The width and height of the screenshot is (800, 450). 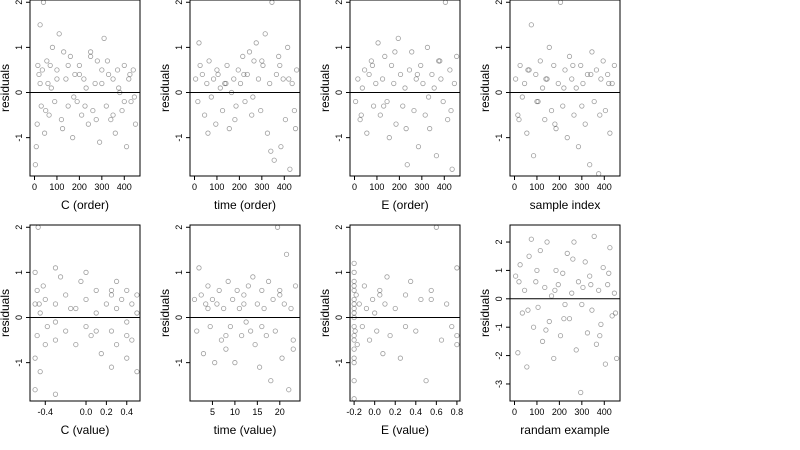 What do you see at coordinates (19, 138) in the screenshot?
I see `y-tick-label: -1` at bounding box center [19, 138].